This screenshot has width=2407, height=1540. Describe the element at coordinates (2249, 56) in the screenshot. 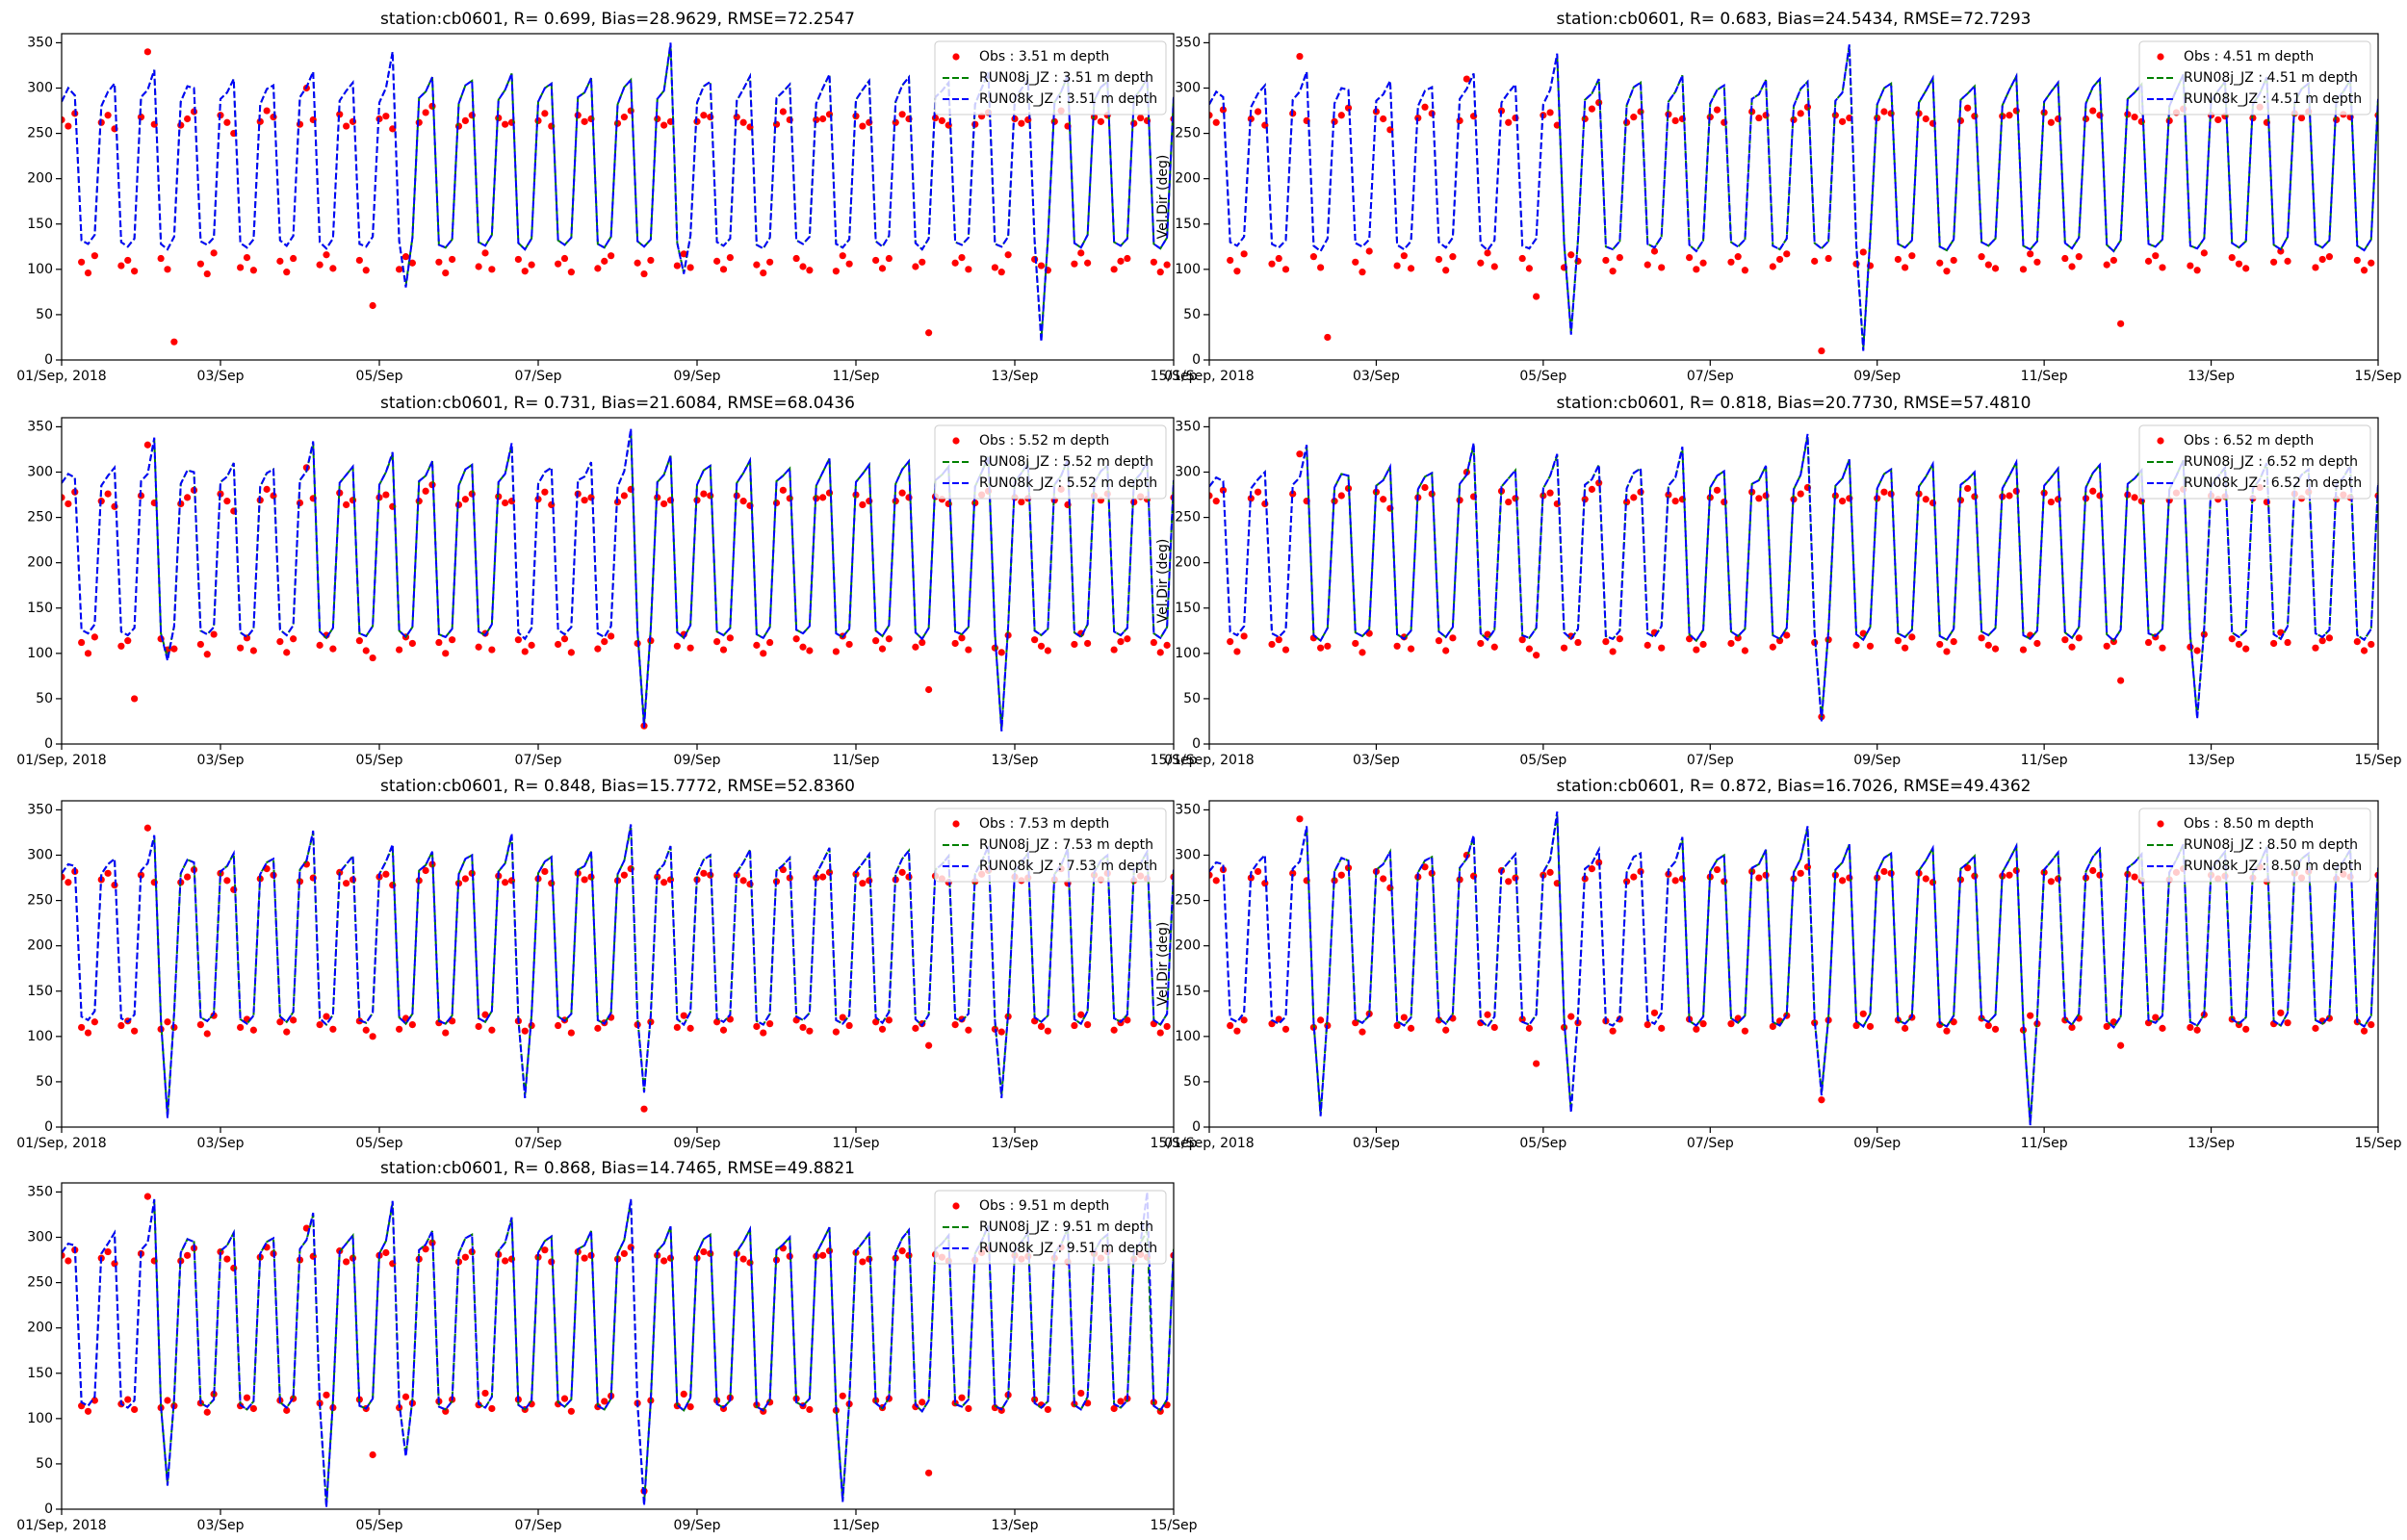

I see `legend-label: Obs : 4.51 m depth` at that location.